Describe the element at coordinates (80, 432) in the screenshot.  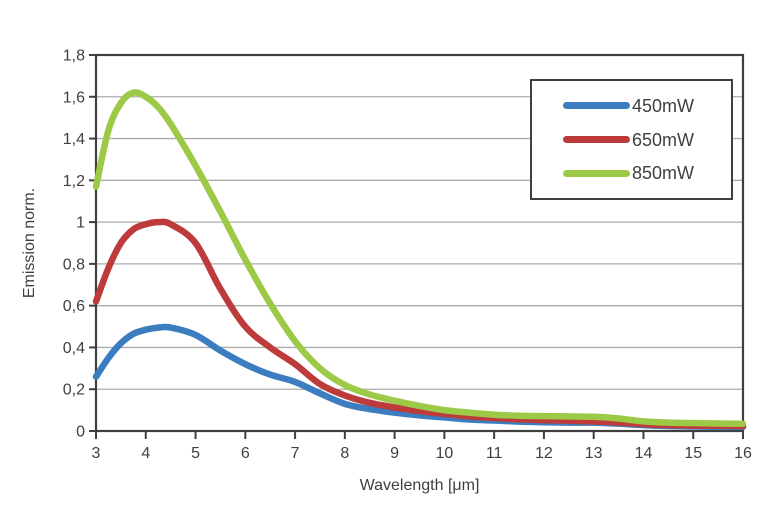
I see `y-tick-label: 0` at that location.